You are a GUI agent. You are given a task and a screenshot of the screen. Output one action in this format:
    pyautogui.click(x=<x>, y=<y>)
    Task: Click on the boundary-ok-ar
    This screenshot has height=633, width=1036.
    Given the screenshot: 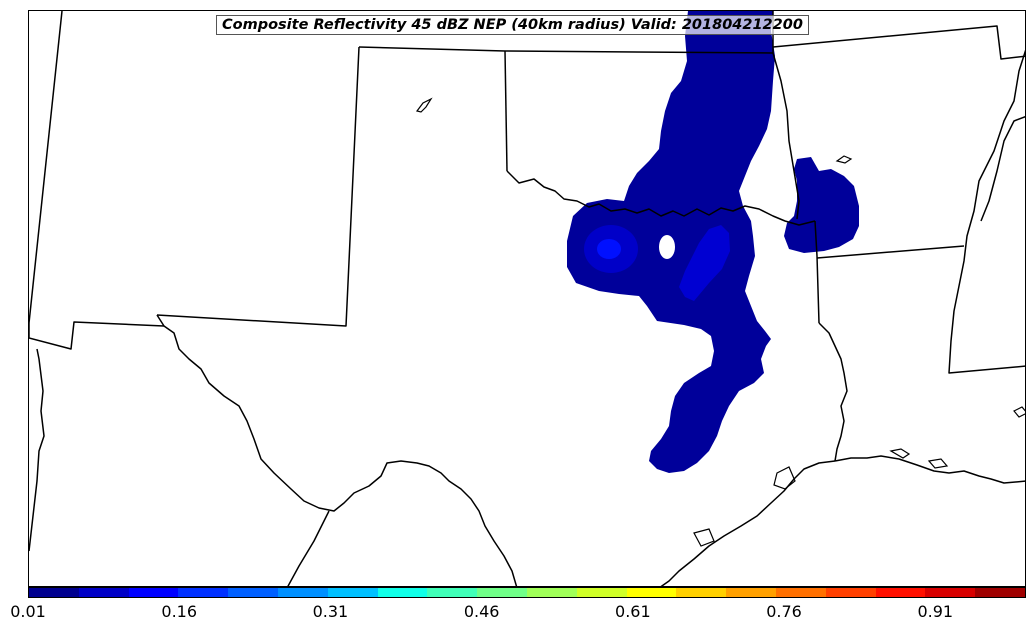 What is the action you would take?
    pyautogui.click(x=786, y=136)
    